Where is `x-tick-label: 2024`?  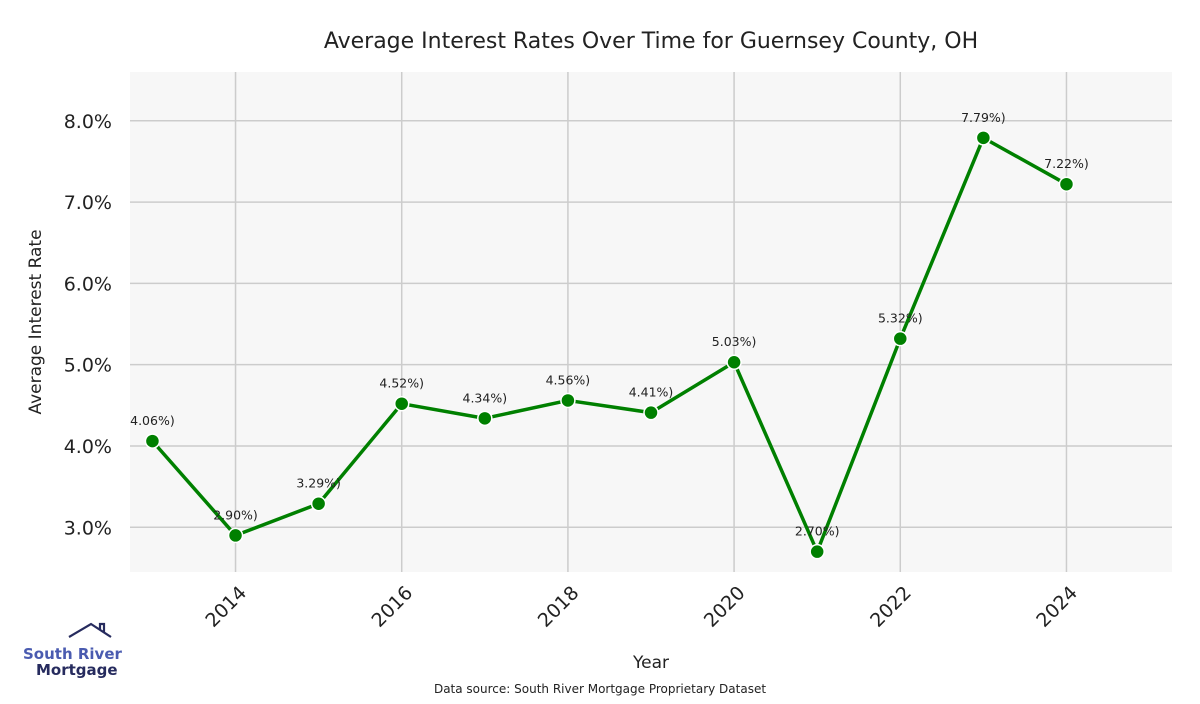
x-tick-label: 2024 is located at coordinates (1057, 607).